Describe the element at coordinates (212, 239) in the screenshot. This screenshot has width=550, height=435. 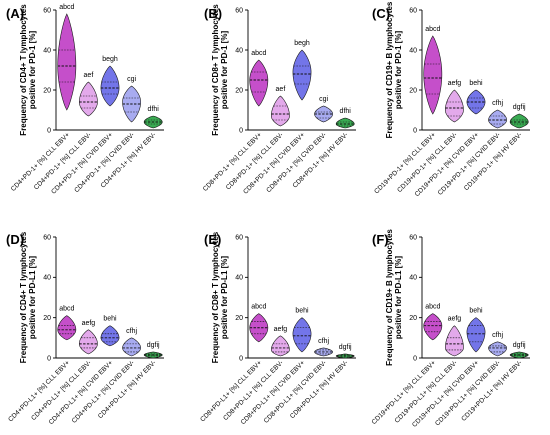
I see `panel-label: (E)` at that location.